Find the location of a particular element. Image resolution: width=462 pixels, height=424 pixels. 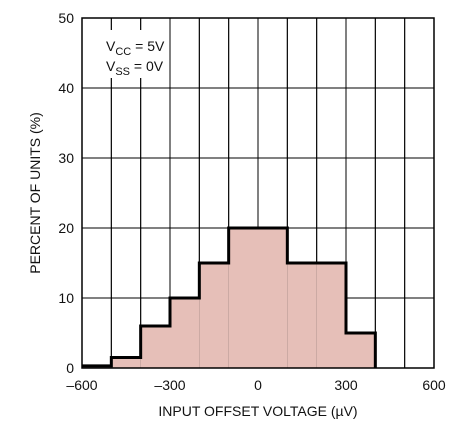

annotation-vcc: VCC = 5V is located at coordinates (135, 48).